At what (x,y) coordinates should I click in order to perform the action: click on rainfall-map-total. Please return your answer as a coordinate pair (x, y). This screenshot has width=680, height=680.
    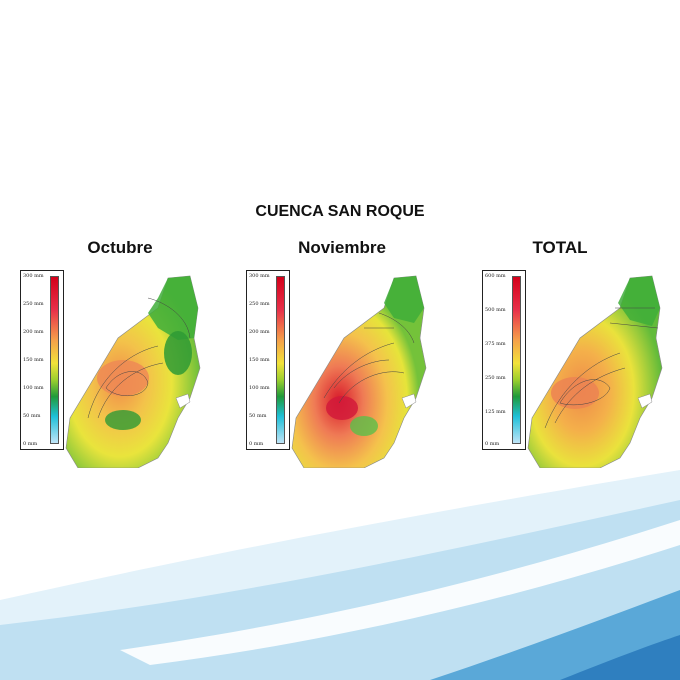
    Looking at the image, I should click on (595, 371).